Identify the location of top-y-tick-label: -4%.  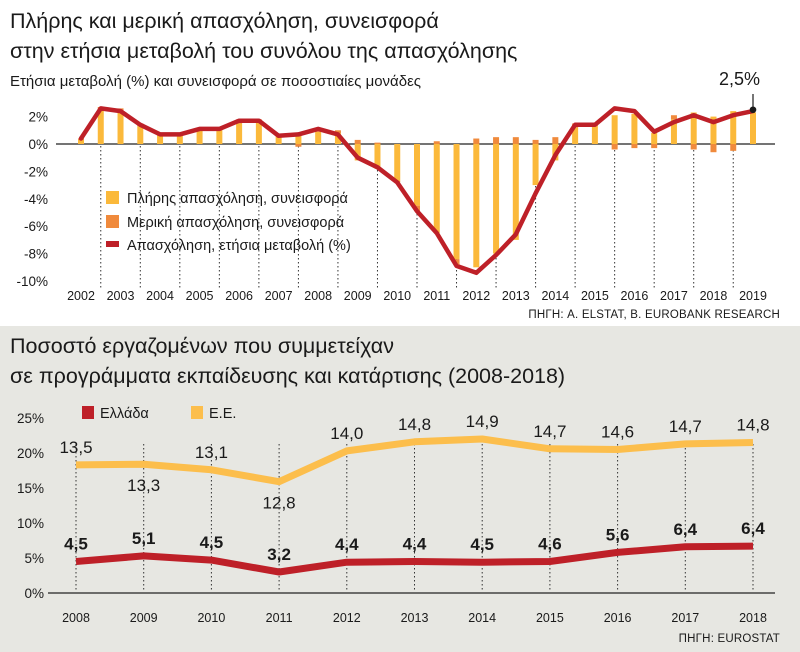
(36, 199).